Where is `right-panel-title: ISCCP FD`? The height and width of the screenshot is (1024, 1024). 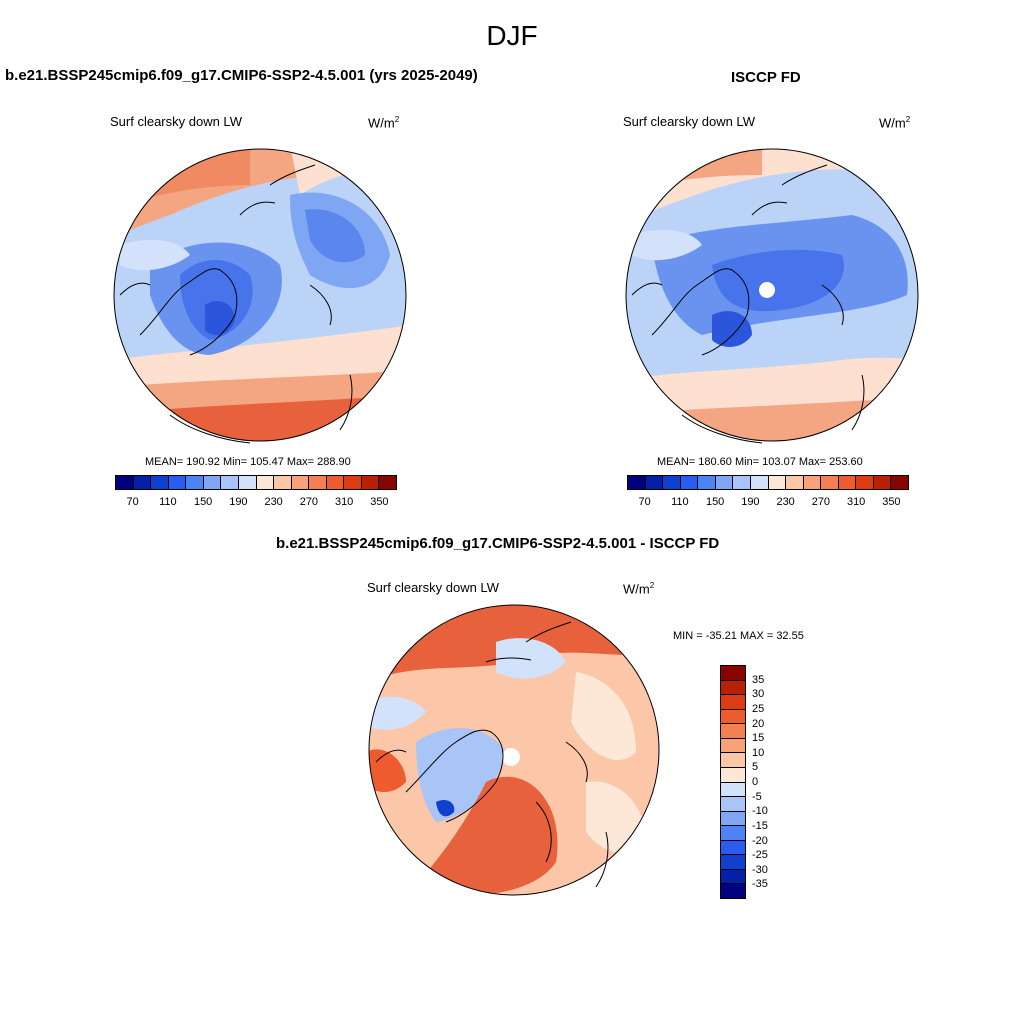 right-panel-title: ISCCP FD is located at coordinates (766, 77).